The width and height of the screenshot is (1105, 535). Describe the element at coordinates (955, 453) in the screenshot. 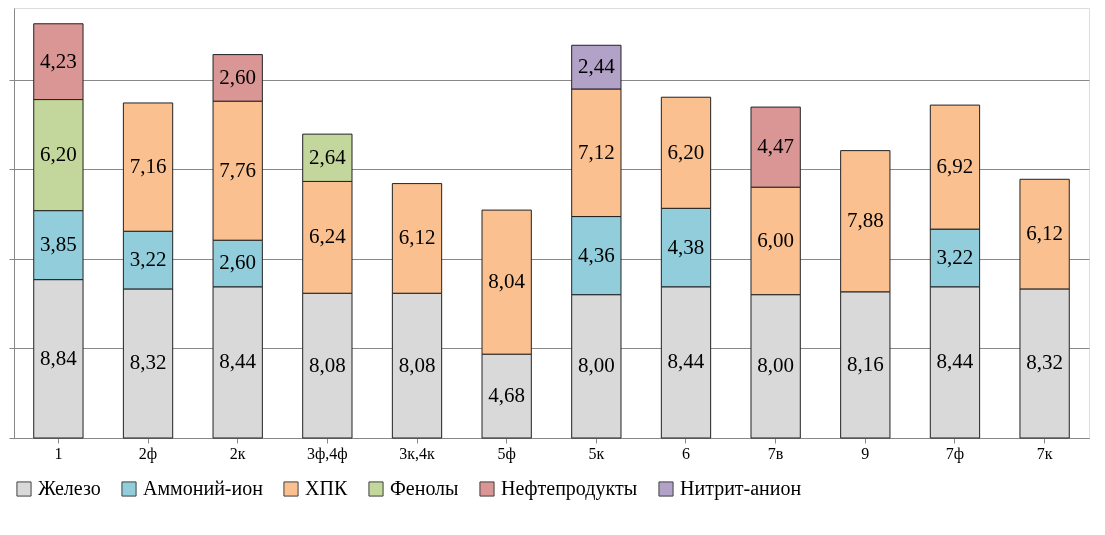

I see `x-tick-label: 7ф` at that location.